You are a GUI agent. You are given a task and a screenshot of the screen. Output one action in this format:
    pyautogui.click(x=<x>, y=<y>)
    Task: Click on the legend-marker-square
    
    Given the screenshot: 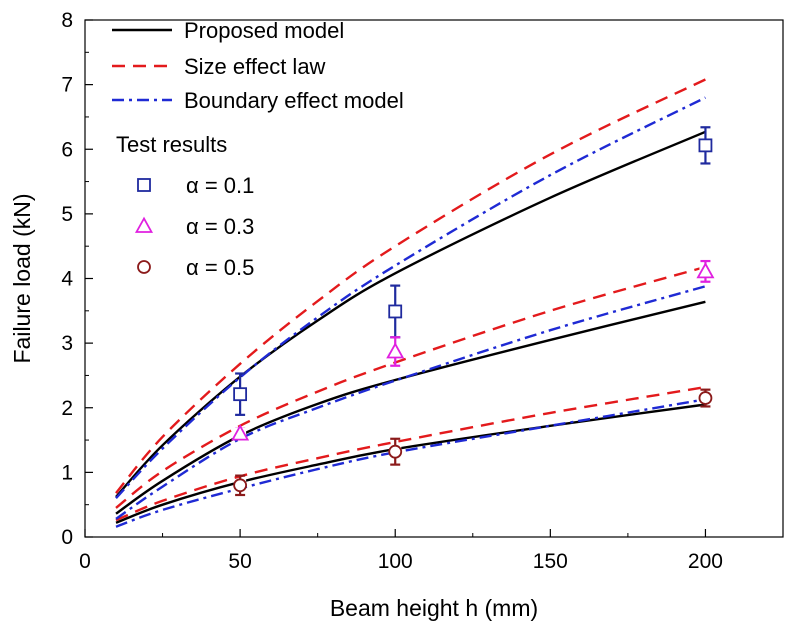 What is the action you would take?
    pyautogui.click(x=144, y=185)
    